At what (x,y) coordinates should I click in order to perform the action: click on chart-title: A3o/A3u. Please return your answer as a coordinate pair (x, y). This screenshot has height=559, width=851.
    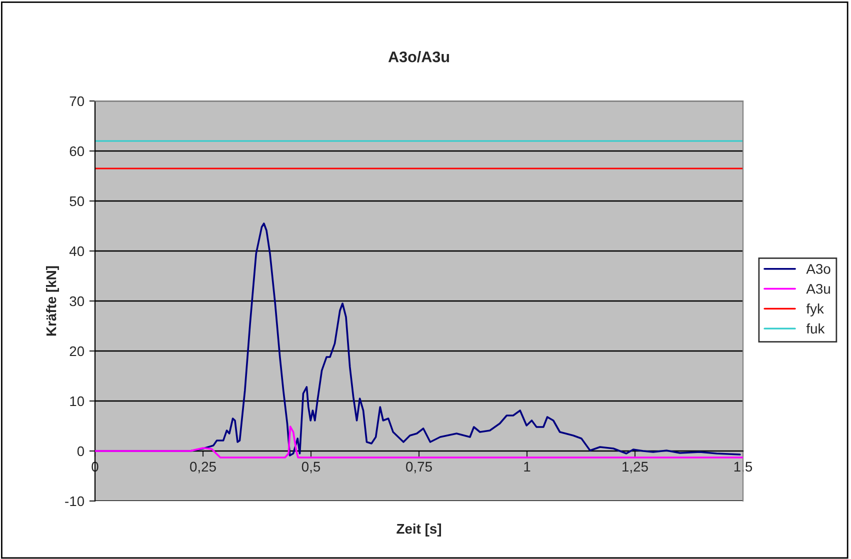
    Looking at the image, I should click on (418, 56).